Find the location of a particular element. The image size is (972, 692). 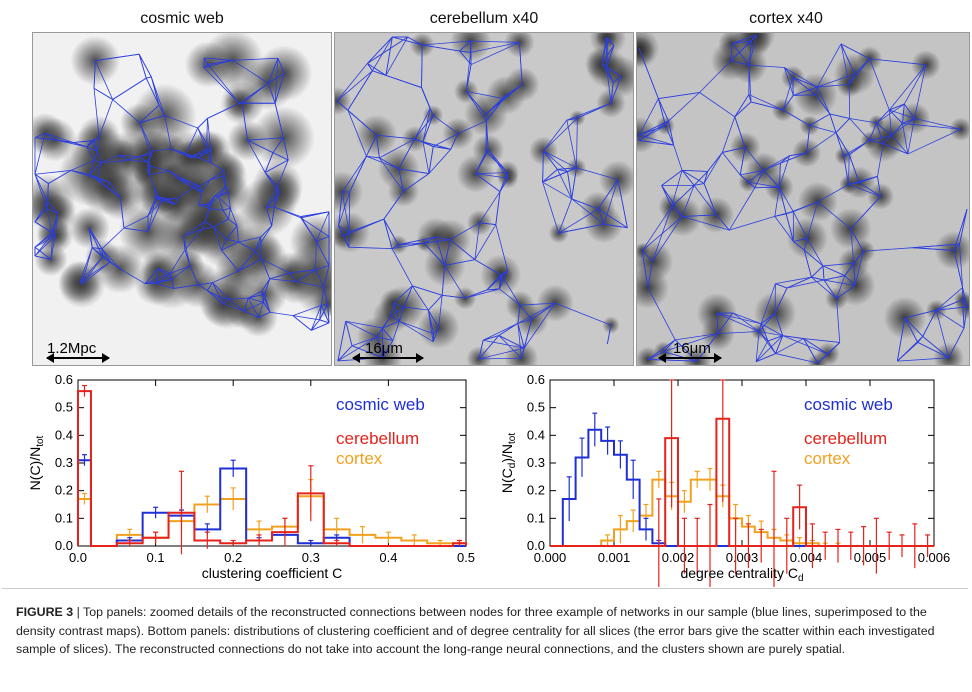

y-tick-label: 0.6 is located at coordinates (536, 379).